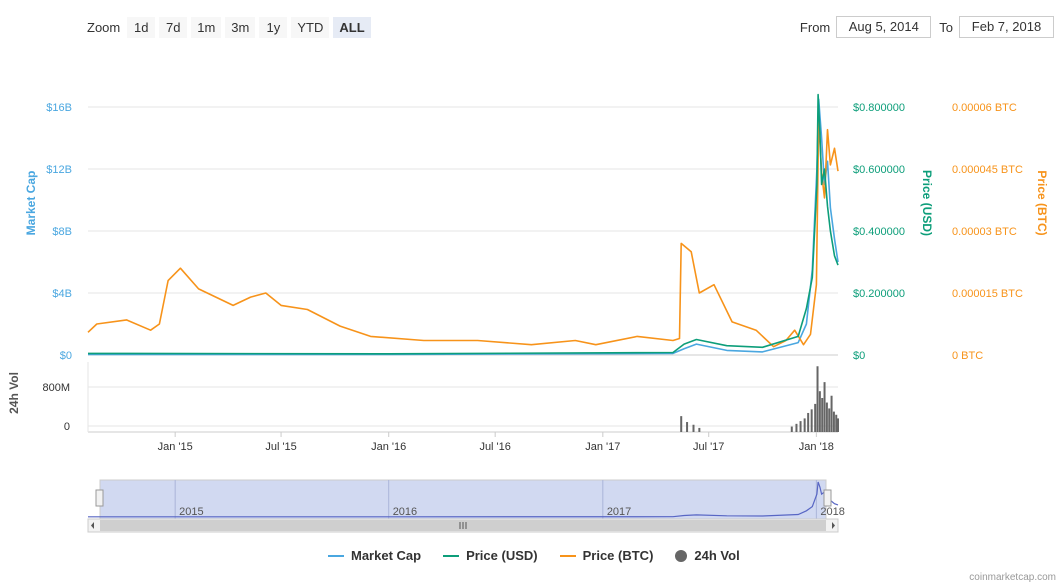 The width and height of the screenshot is (1064, 587). What do you see at coordinates (104, 27) in the screenshot?
I see `zoom-label: Zoom` at bounding box center [104, 27].